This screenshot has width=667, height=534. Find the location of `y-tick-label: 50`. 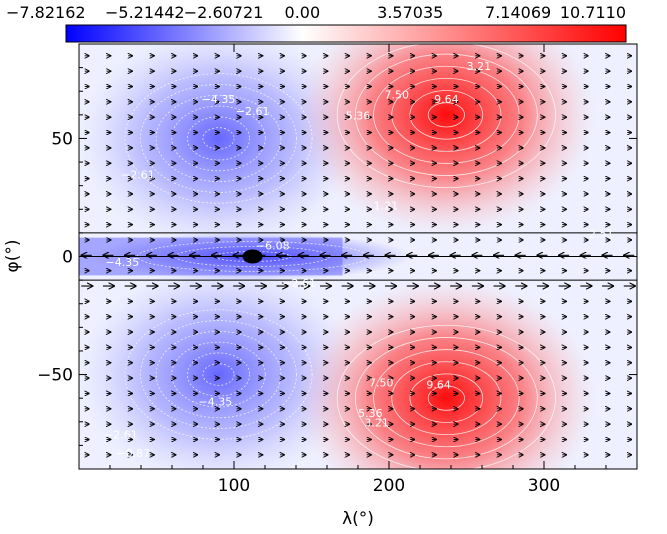

y-tick-label: 50 is located at coordinates (62, 139).